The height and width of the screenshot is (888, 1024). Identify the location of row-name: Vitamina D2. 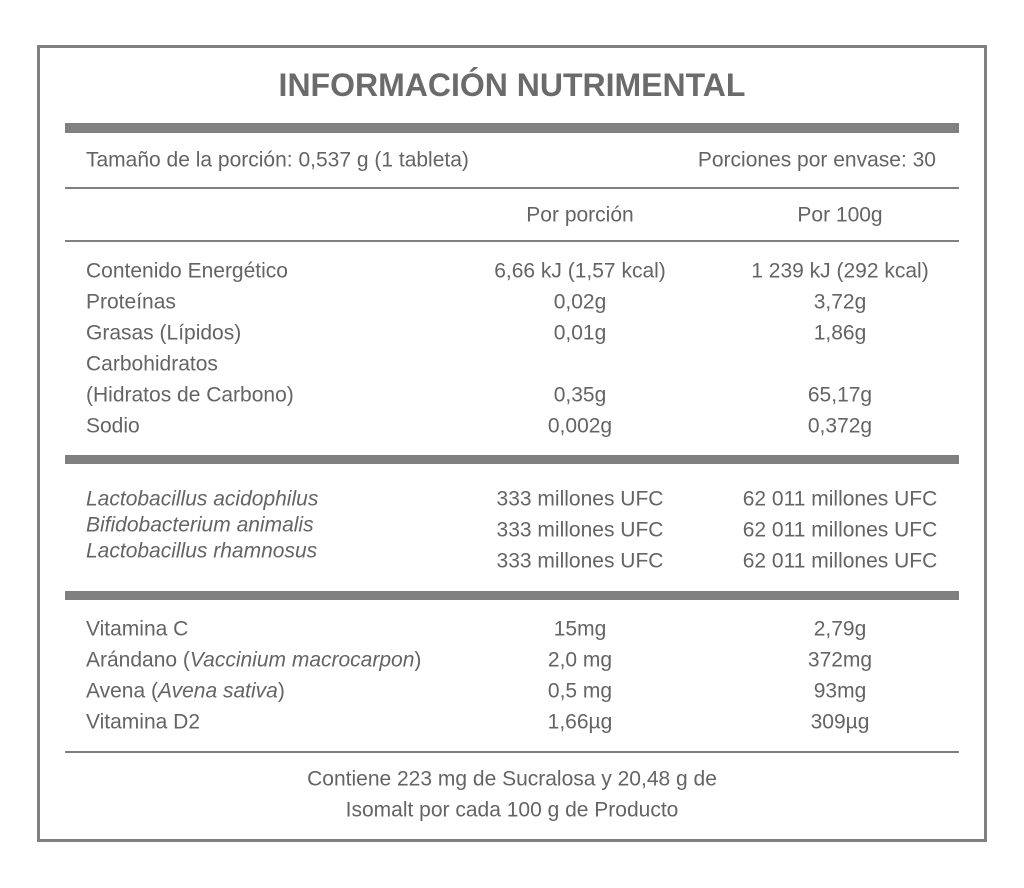
(143, 722).